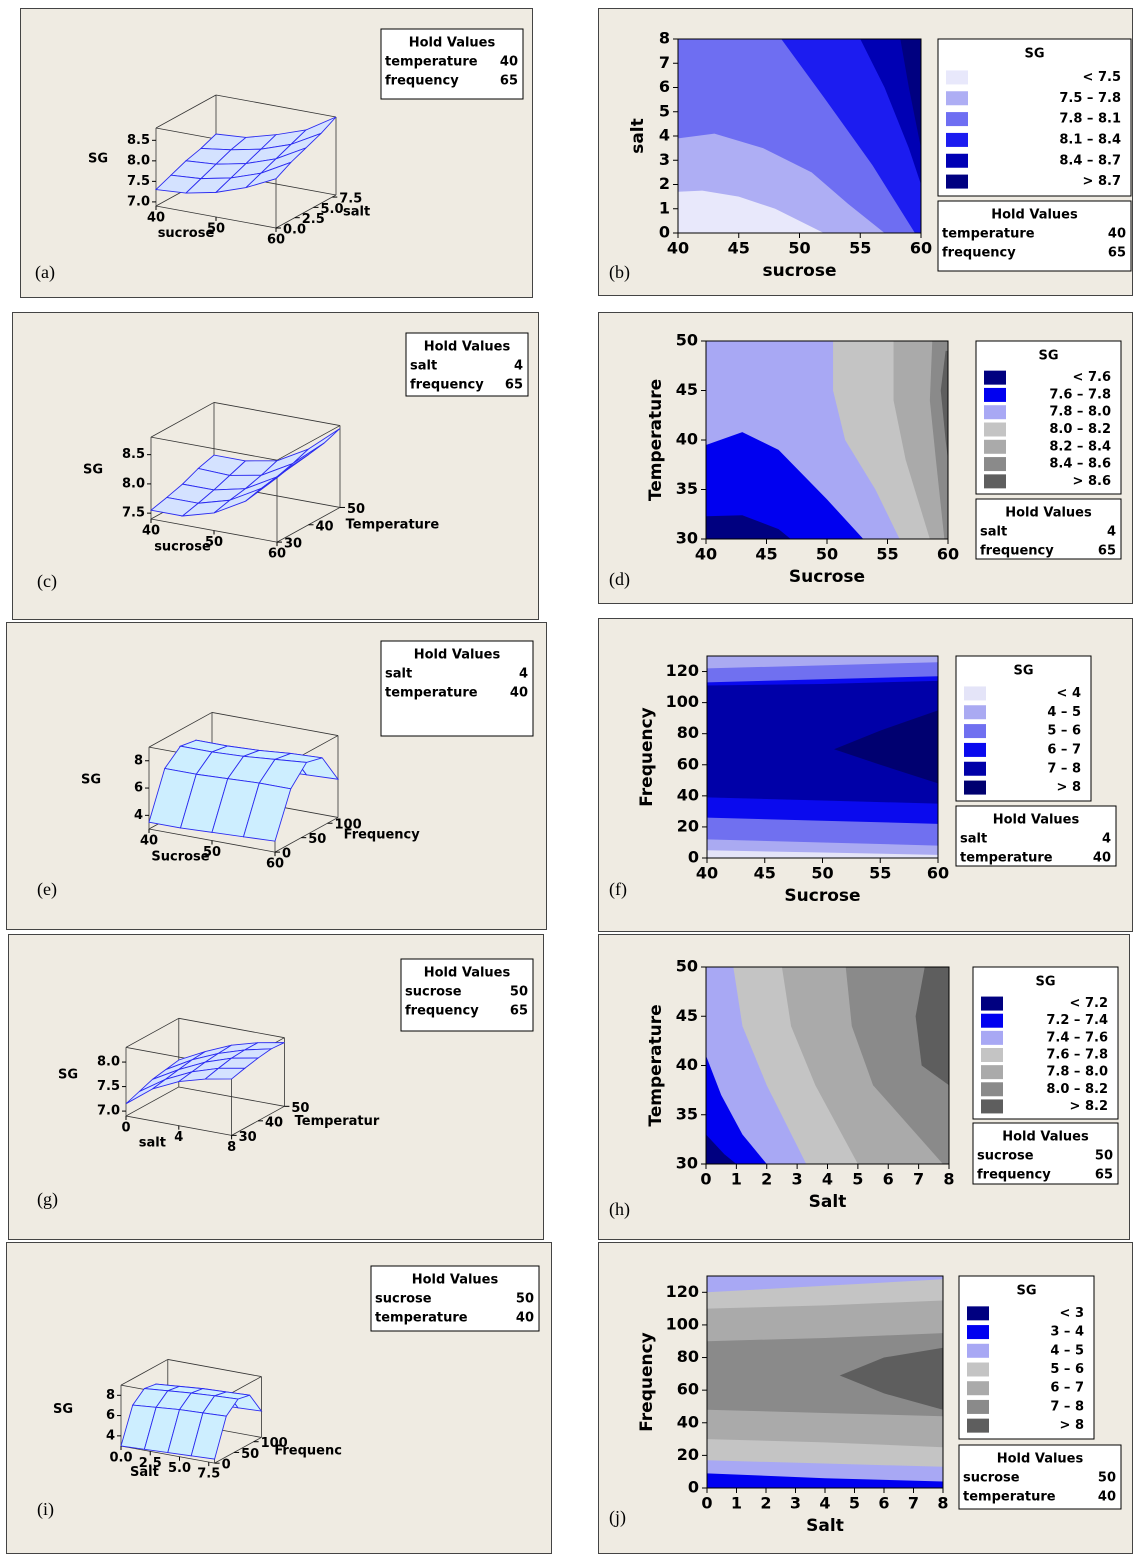  I want to click on y-tick-label: 45, so click(687, 389).